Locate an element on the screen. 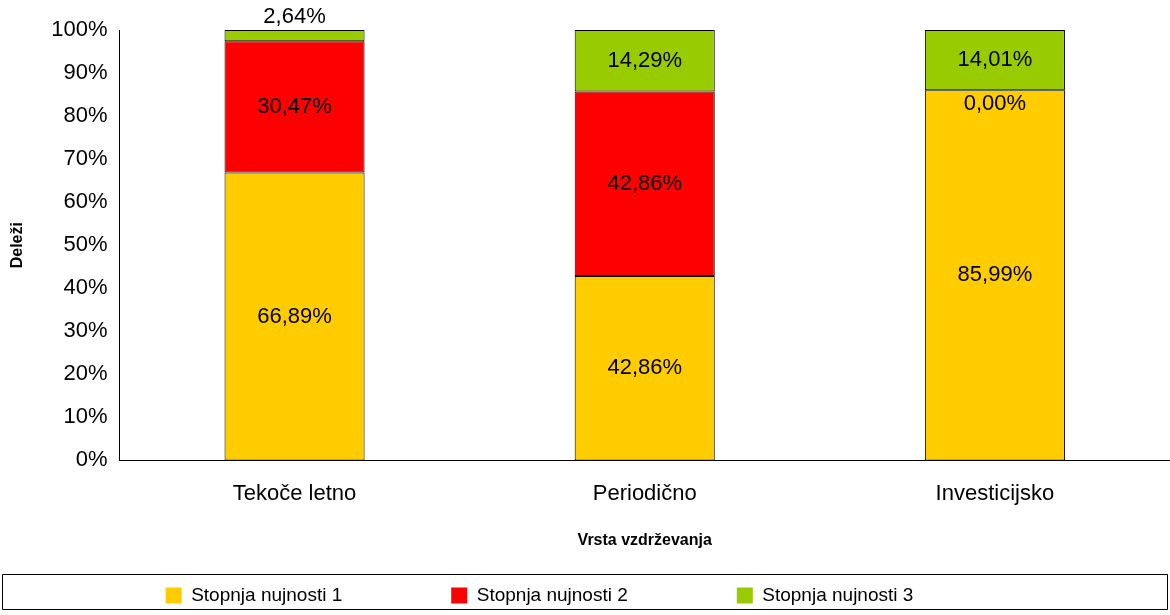 The height and width of the screenshot is (615, 1170). data-label: 14,01% is located at coordinates (995, 59).